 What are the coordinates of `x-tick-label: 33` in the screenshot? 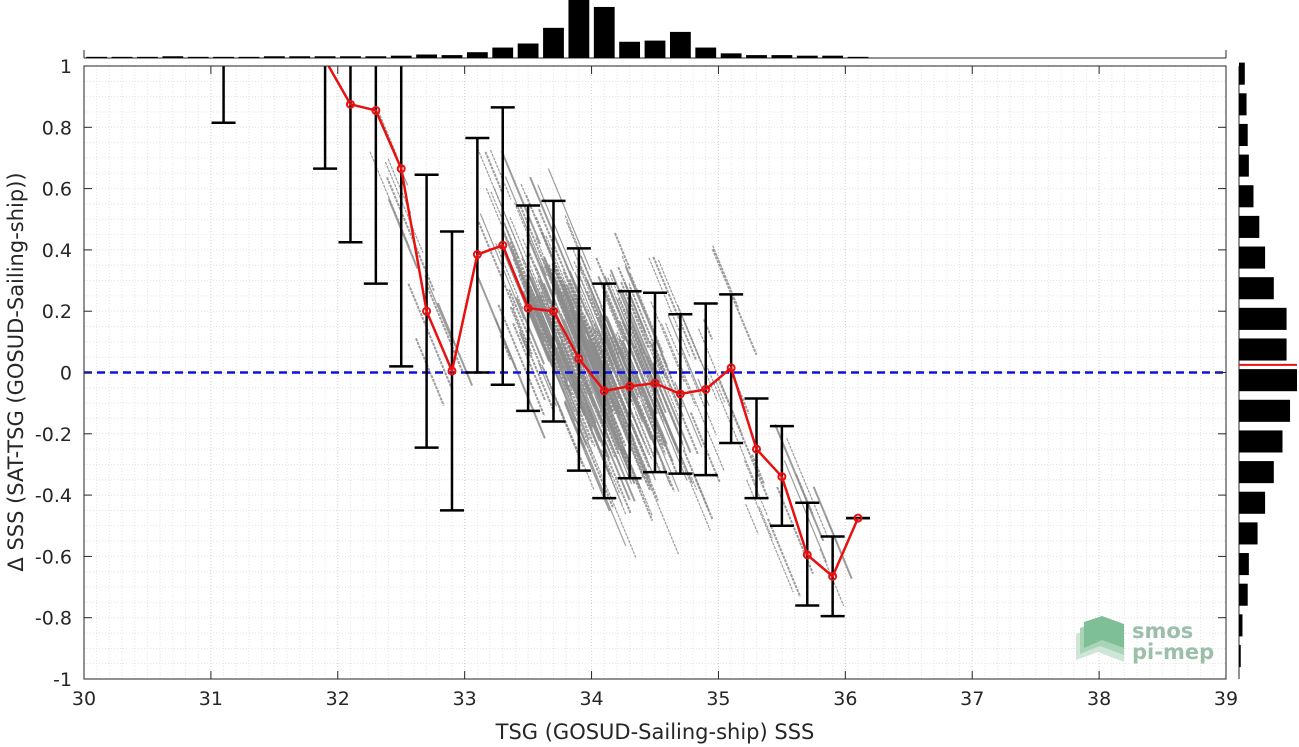 It's located at (465, 699).